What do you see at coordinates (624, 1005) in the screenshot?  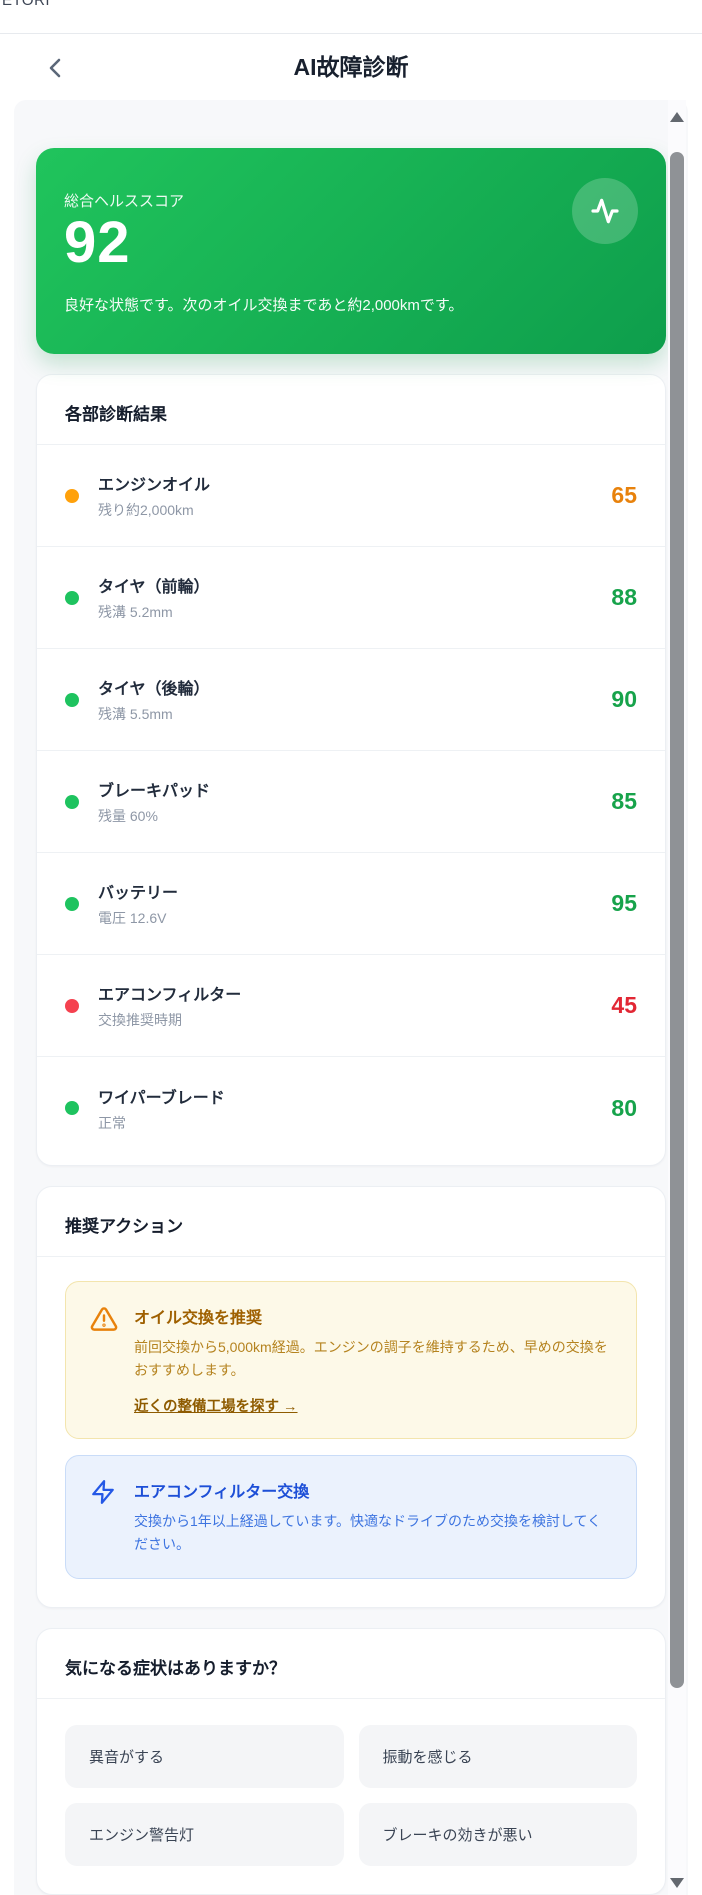 I see `row-score: 45` at bounding box center [624, 1005].